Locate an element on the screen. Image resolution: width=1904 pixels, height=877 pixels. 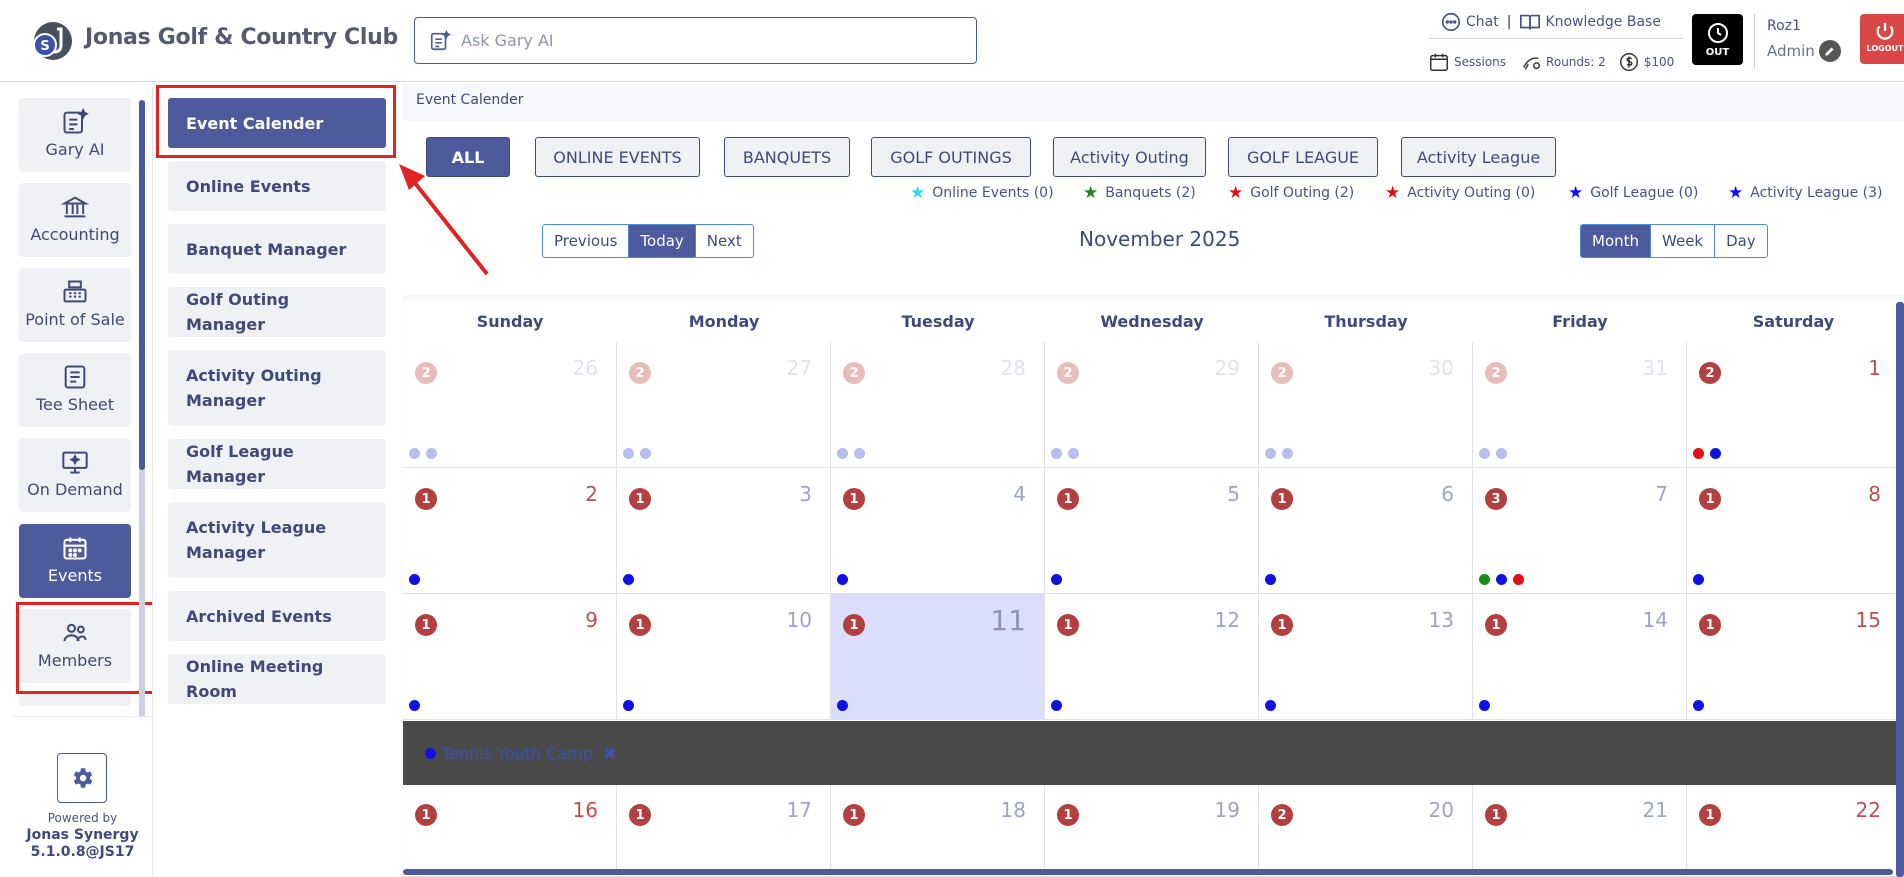
calendar-day-today: 1 11 is located at coordinates (938, 657).